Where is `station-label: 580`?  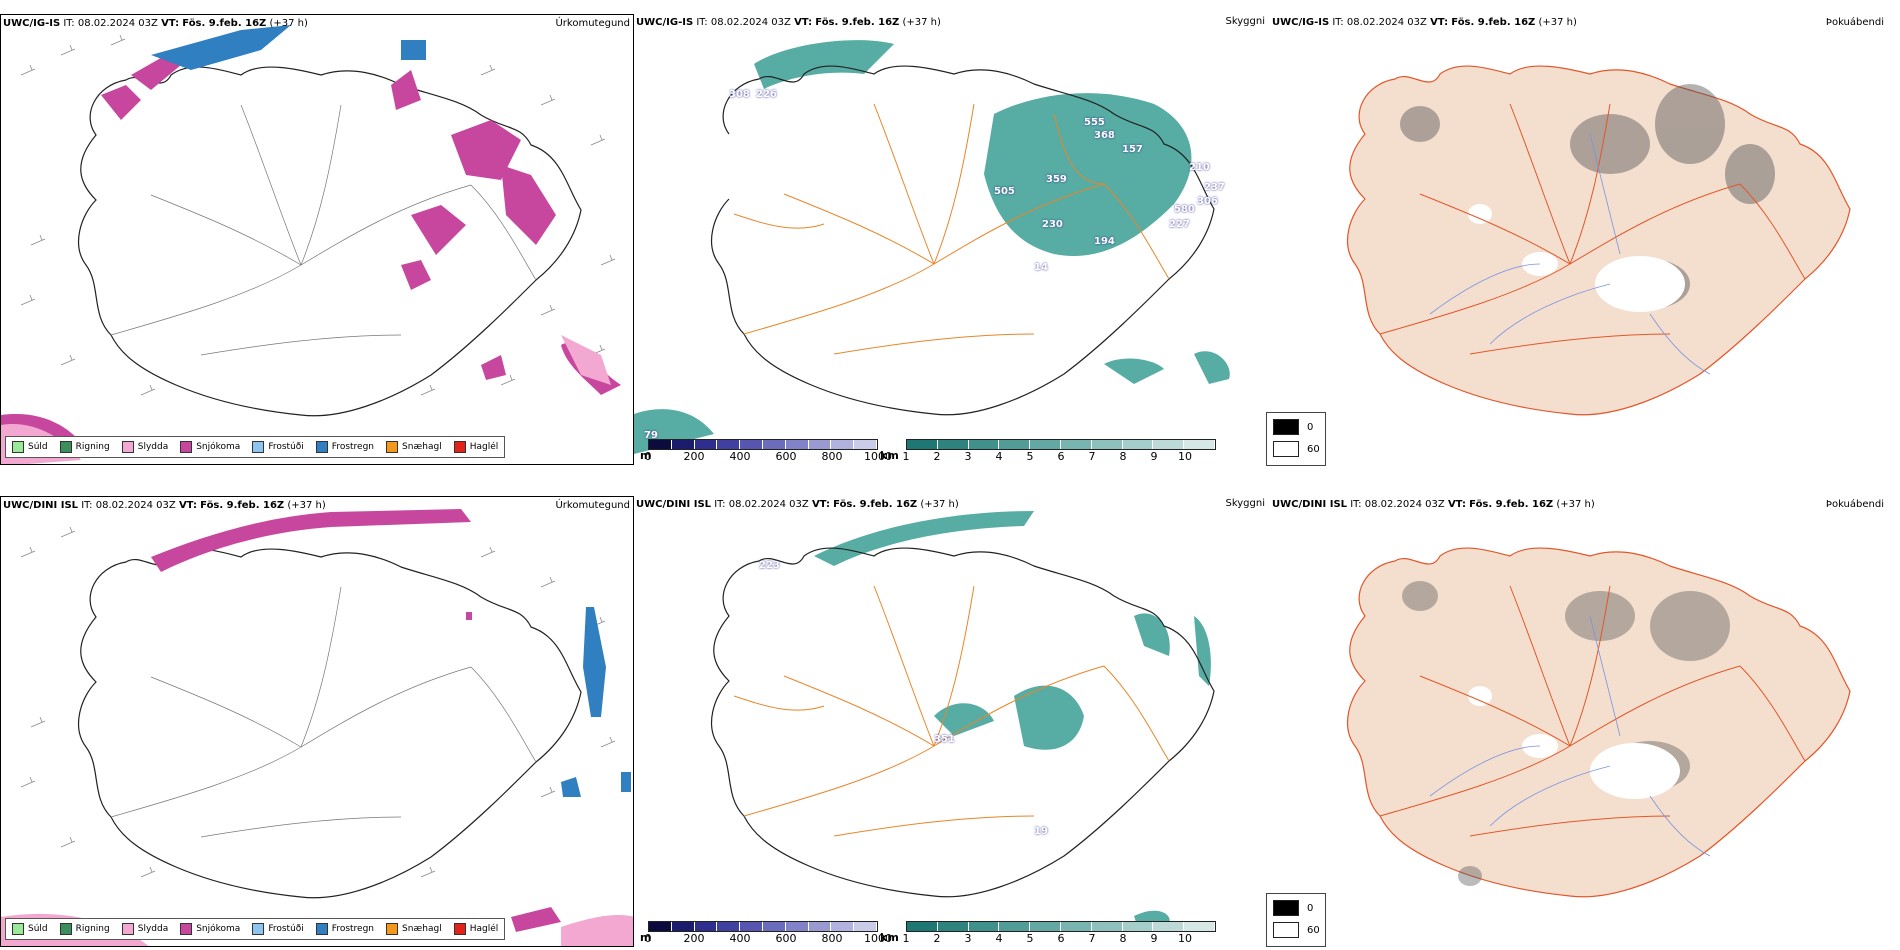 station-label: 580 is located at coordinates (1184, 209).